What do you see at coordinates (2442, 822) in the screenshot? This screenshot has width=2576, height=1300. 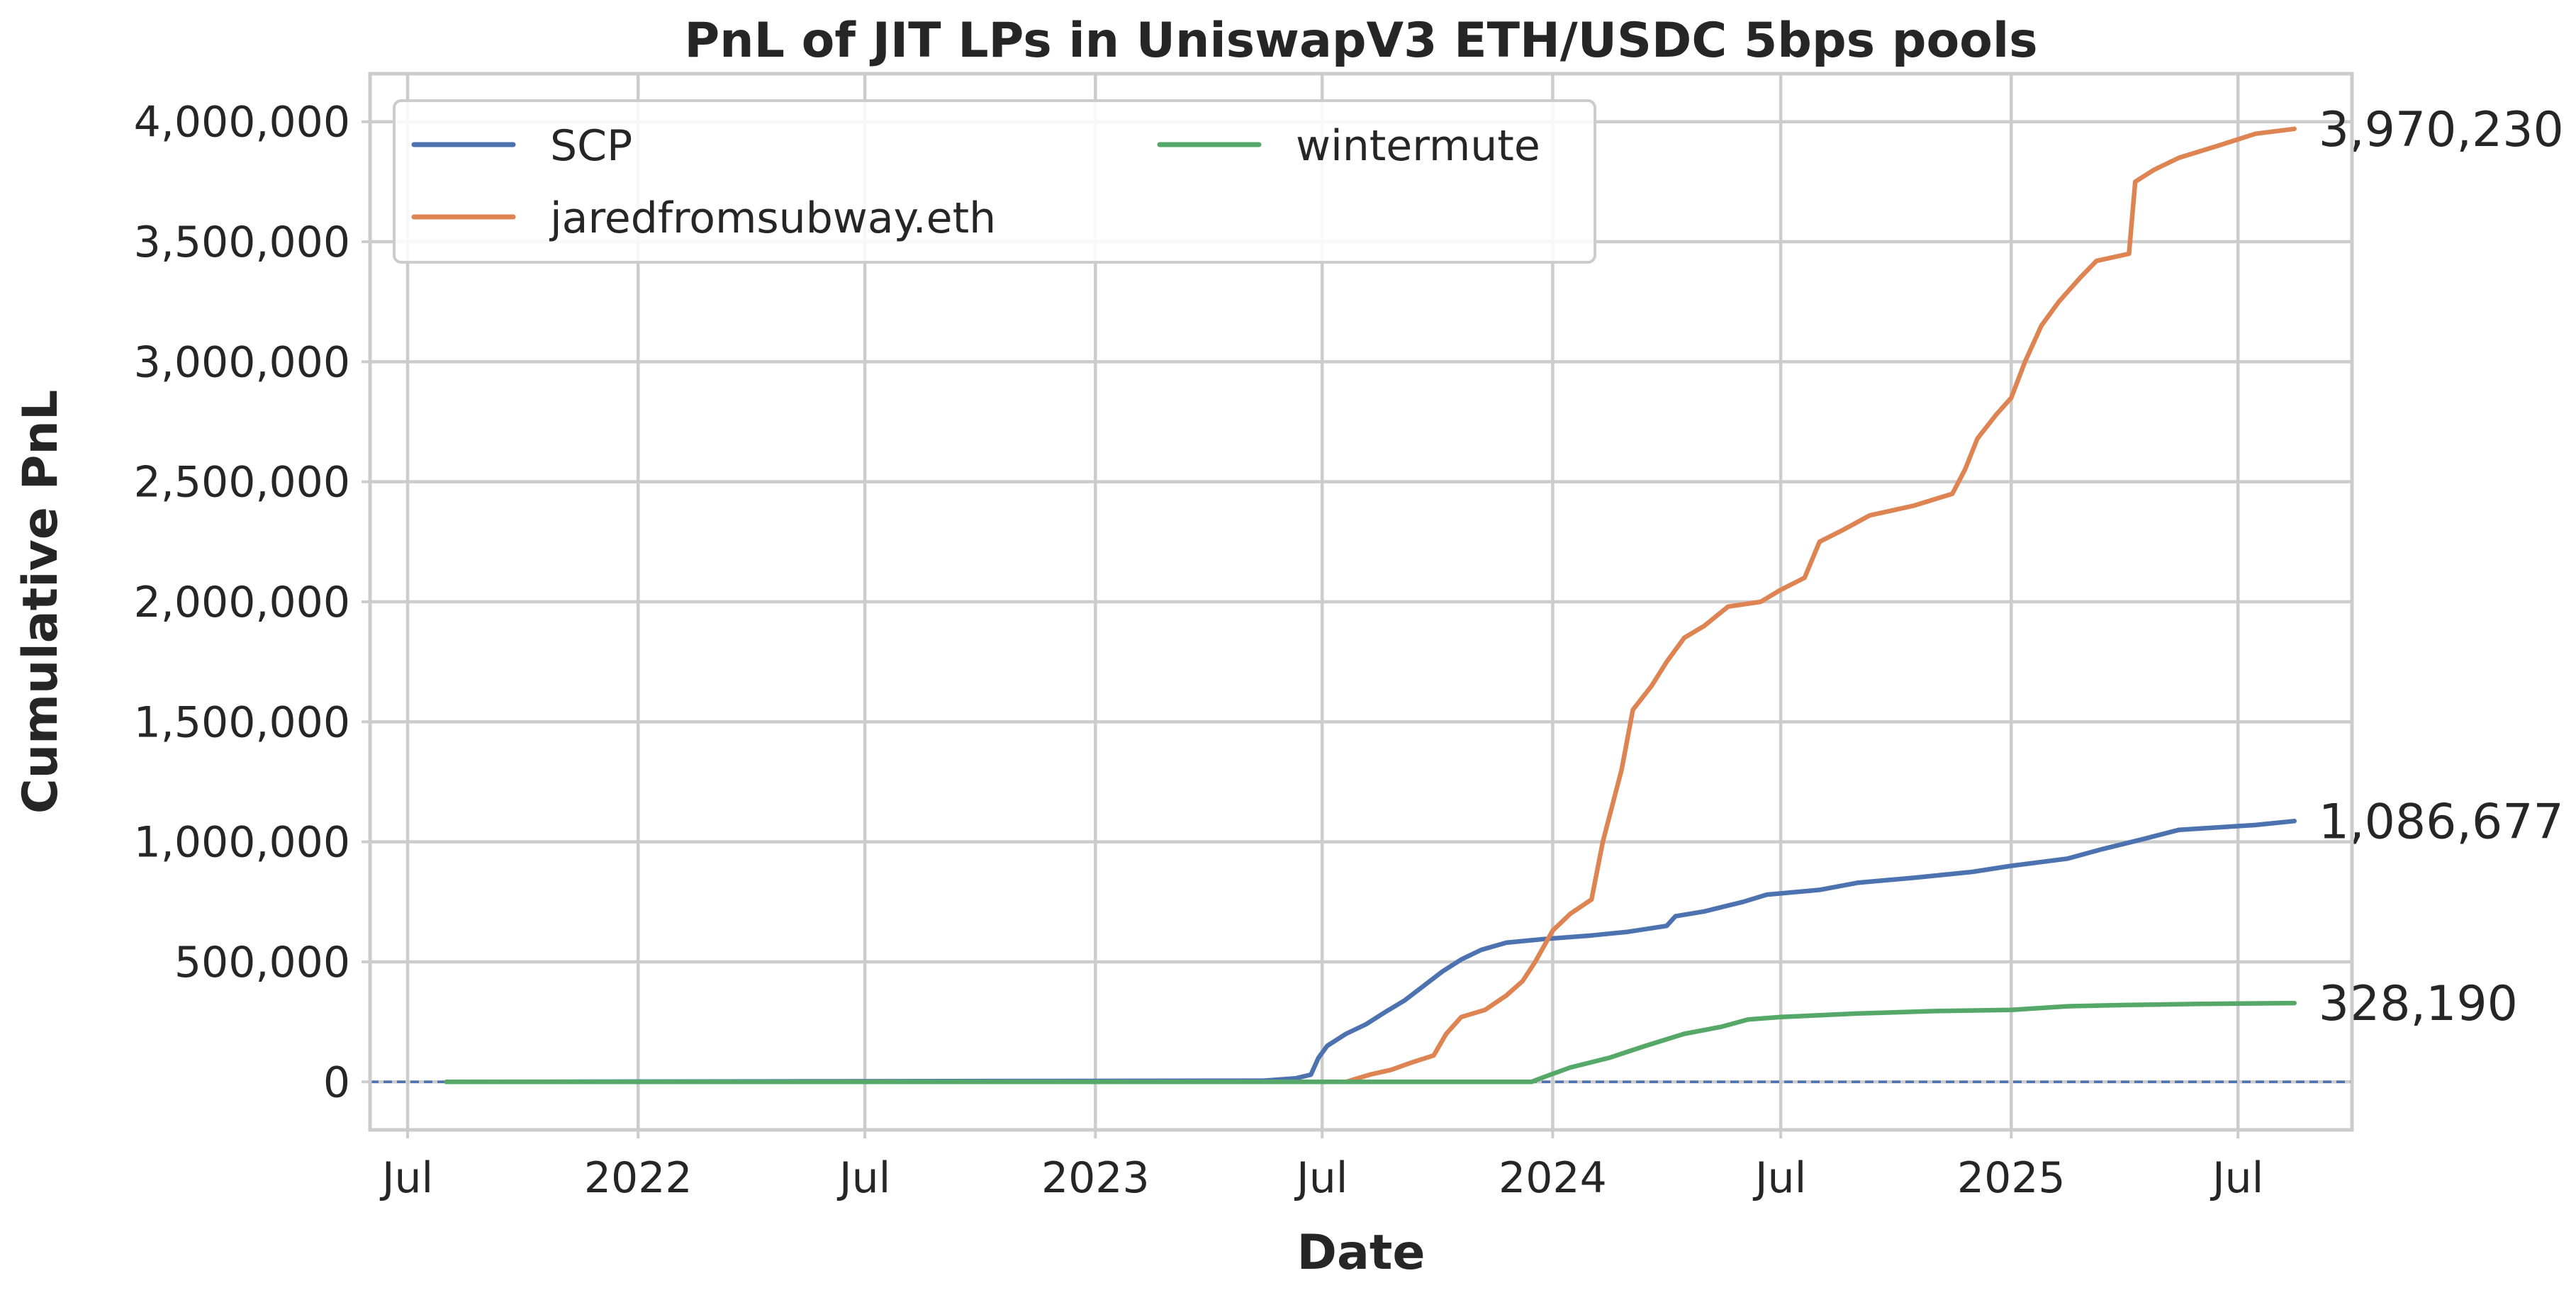 I see `end-value-label: 1,086,677` at bounding box center [2442, 822].